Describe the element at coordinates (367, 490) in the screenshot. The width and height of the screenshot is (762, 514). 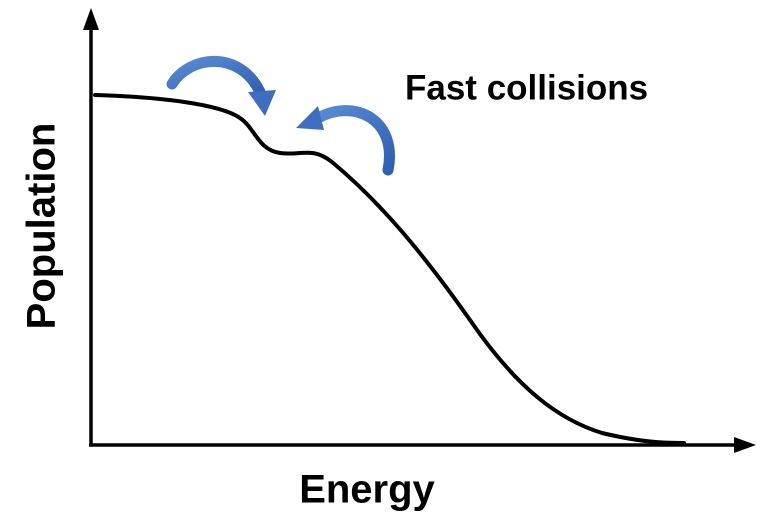
I see `x-axis-label: Energy` at that location.